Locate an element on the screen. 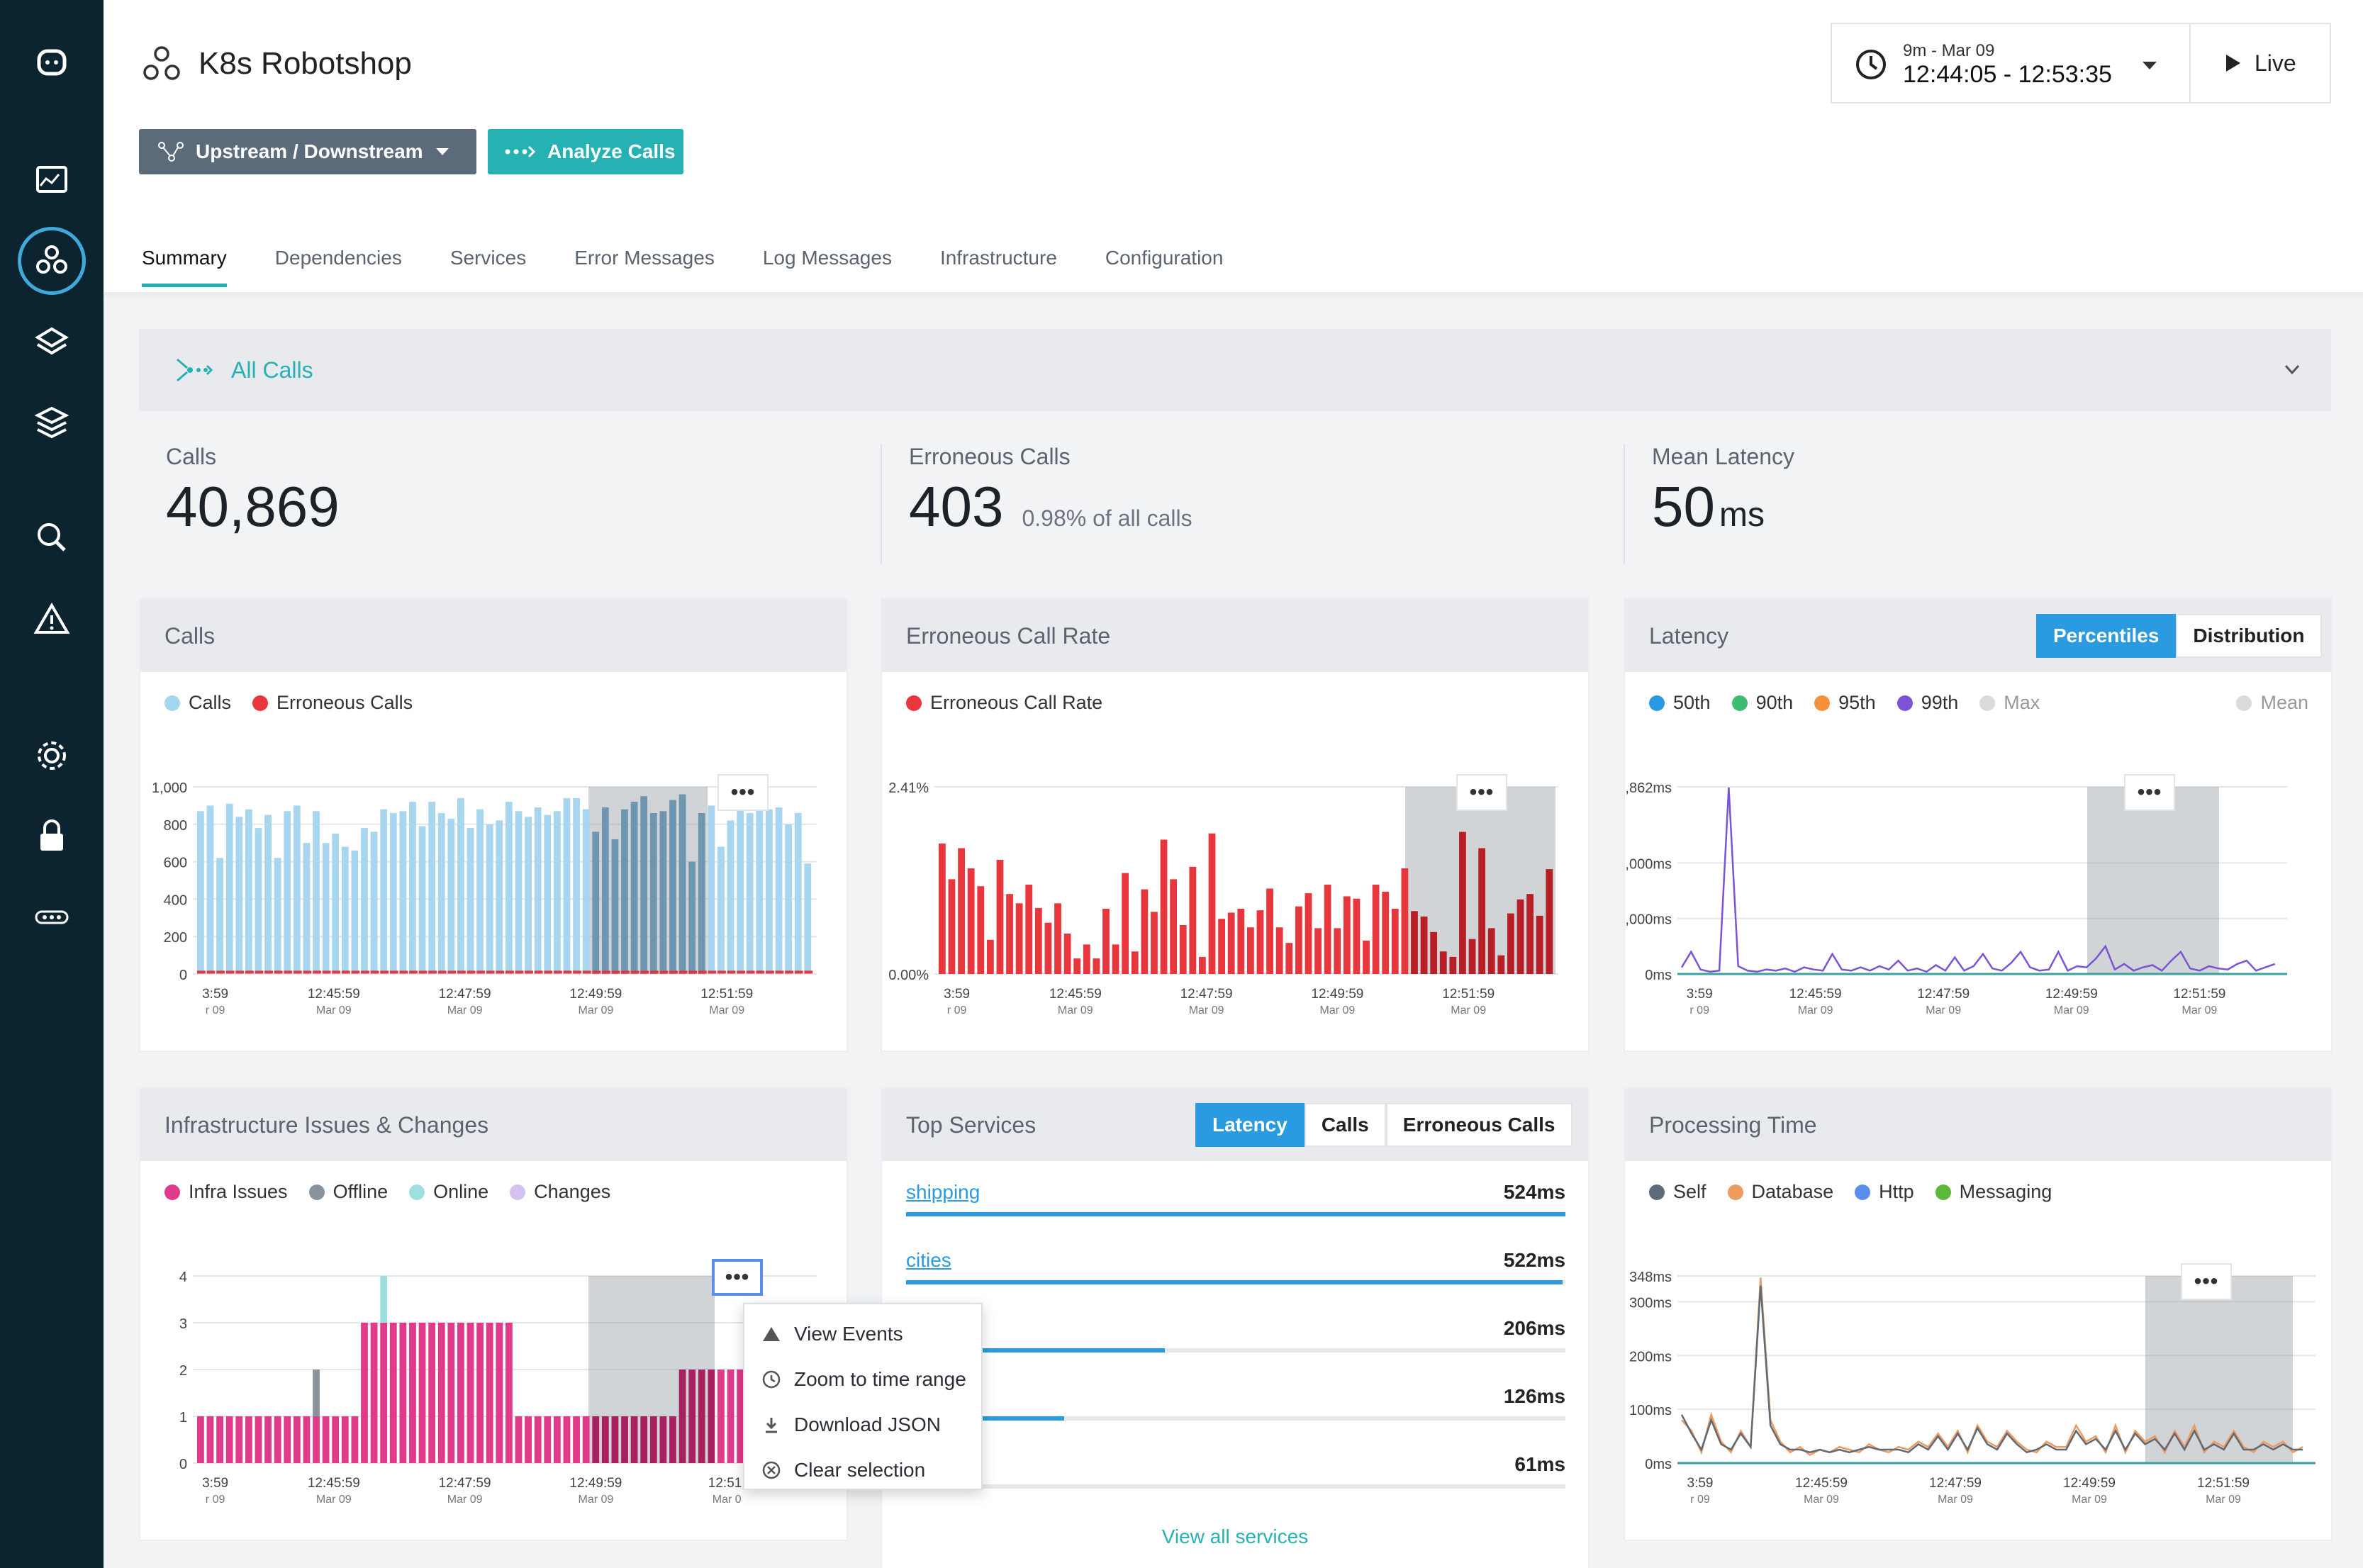  upstream-downstream-button: Upstream / Downstream is located at coordinates (307, 152).